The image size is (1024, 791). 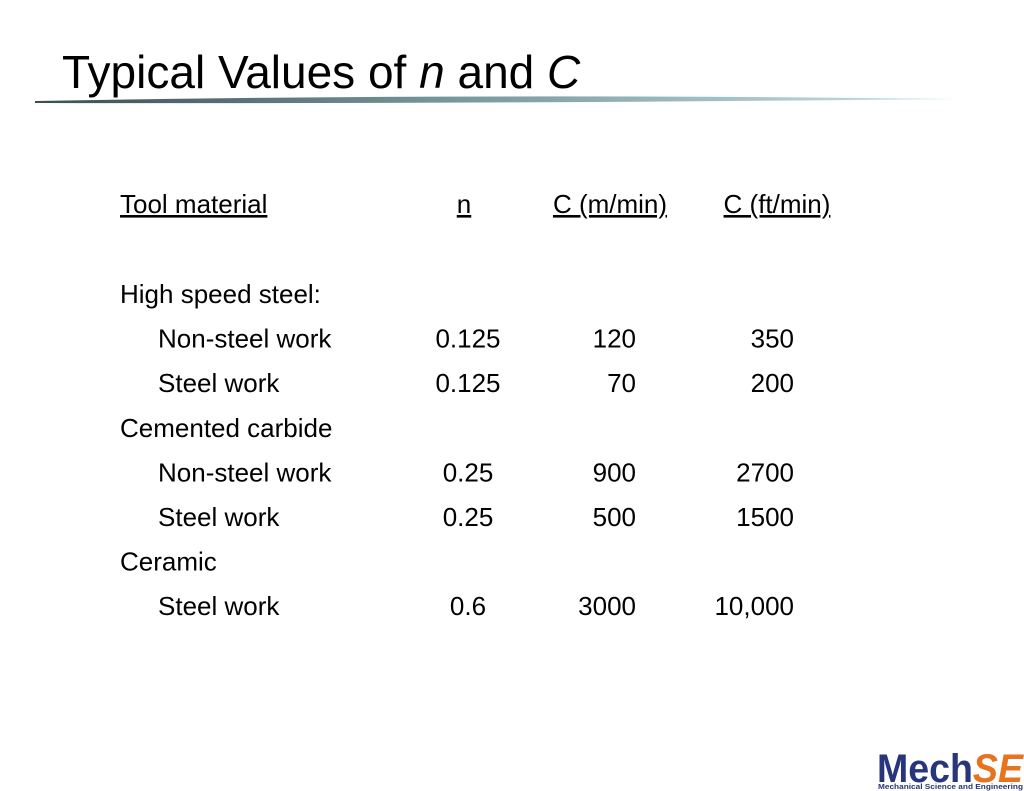 I want to click on group-label: Cemented carbide, so click(x=226, y=428).